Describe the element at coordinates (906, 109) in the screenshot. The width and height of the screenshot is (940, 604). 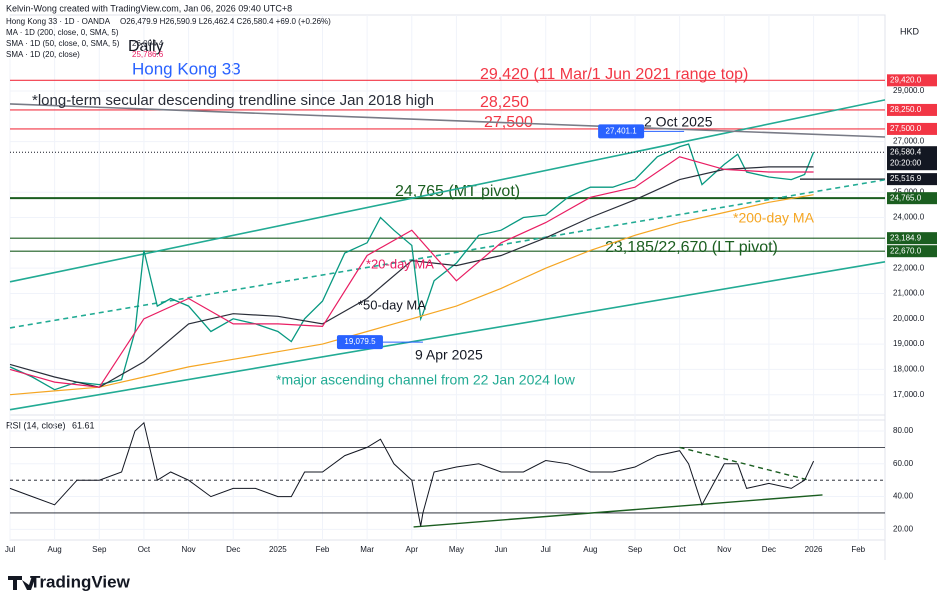
I see `level-tag-label: 28,250.0` at that location.